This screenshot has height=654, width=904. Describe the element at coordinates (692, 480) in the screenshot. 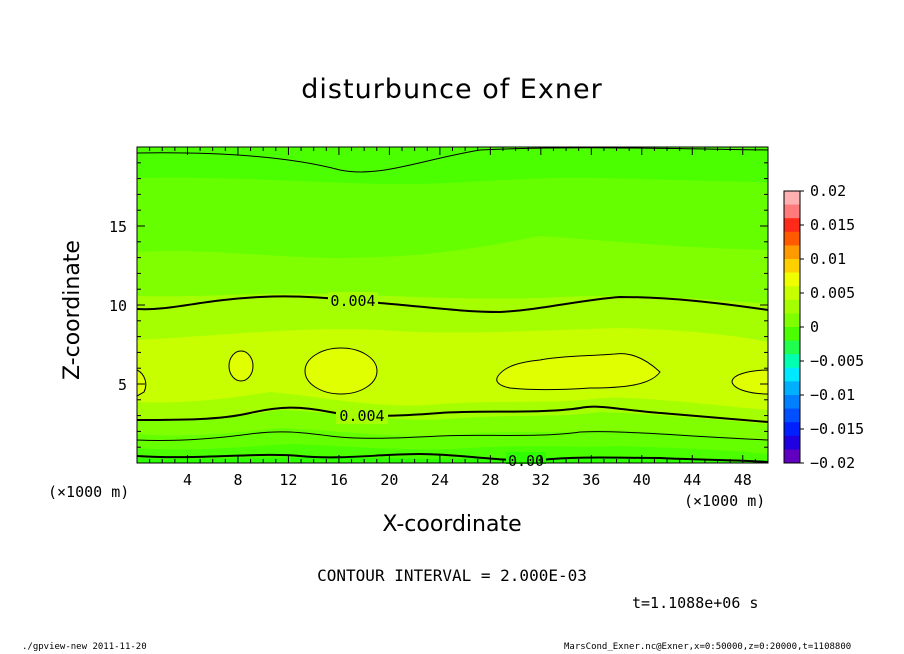

I see `x-tick-label: 44` at that location.